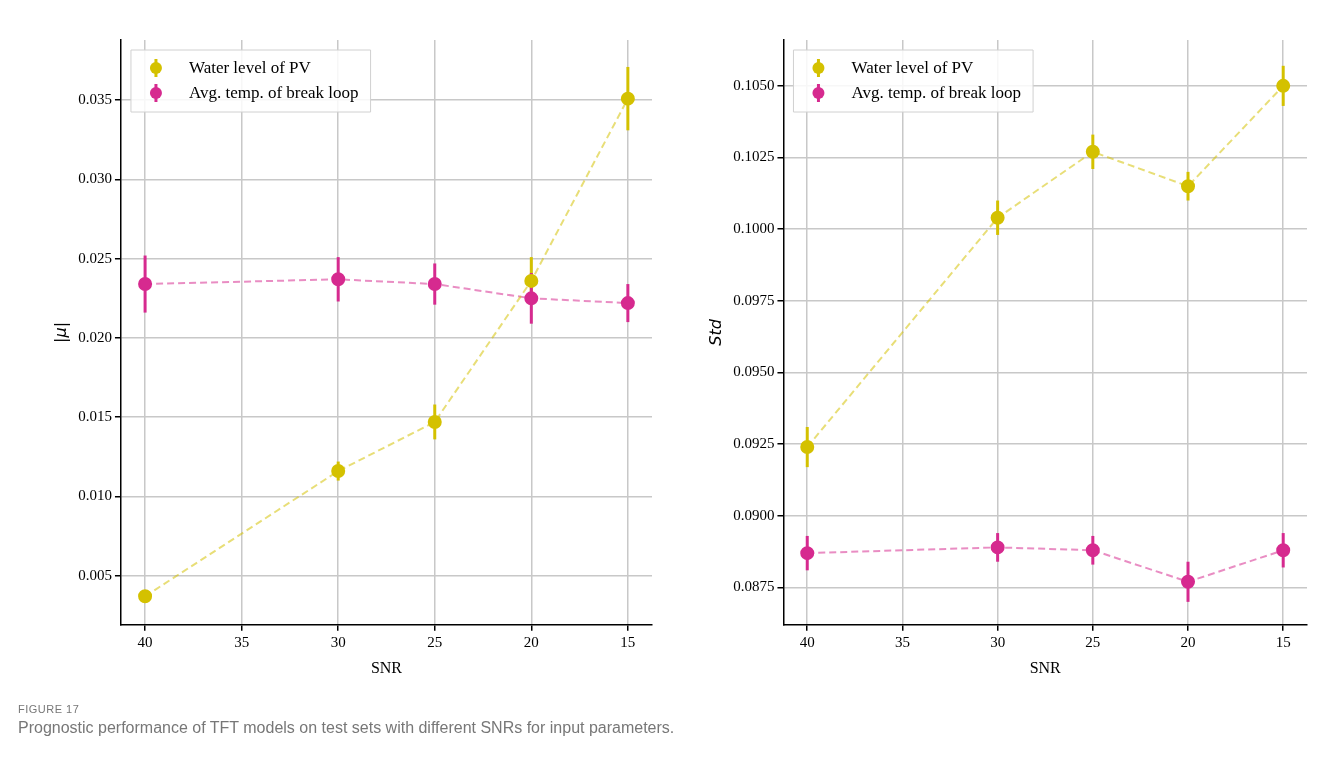 The width and height of the screenshot is (1322, 767). I want to click on y-tick-label: 0.0950, so click(754, 371).